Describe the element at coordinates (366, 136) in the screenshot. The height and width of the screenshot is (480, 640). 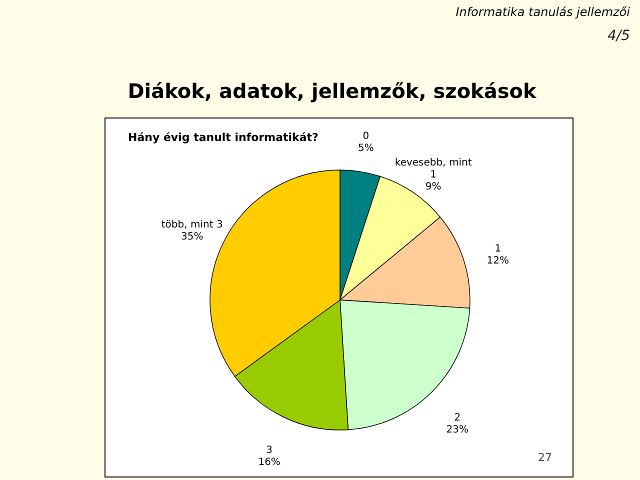
I see `slice-label: 0` at that location.